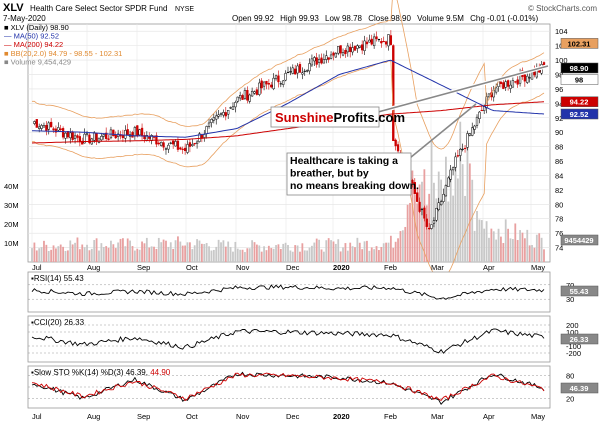 The height and width of the screenshot is (430, 600). What do you see at coordinates (559, 248) in the screenshot?
I see `y-tick-label: 74` at bounding box center [559, 248].